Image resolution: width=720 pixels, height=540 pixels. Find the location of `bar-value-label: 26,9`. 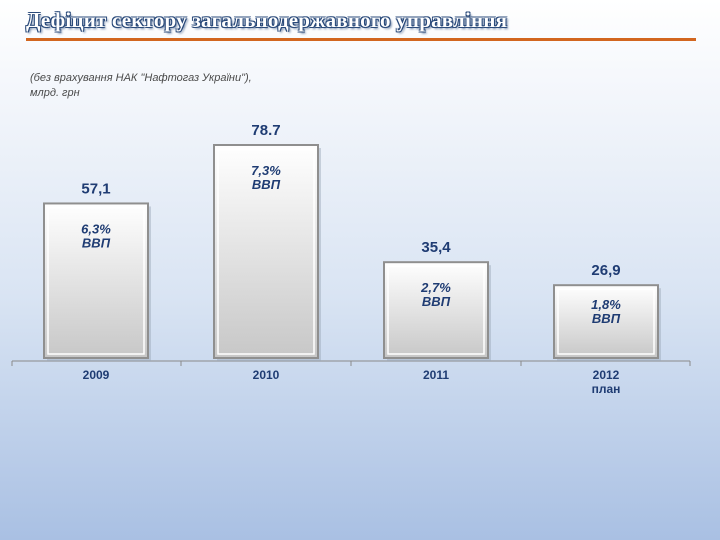

bar-value-label: 26,9 is located at coordinates (605, 270).